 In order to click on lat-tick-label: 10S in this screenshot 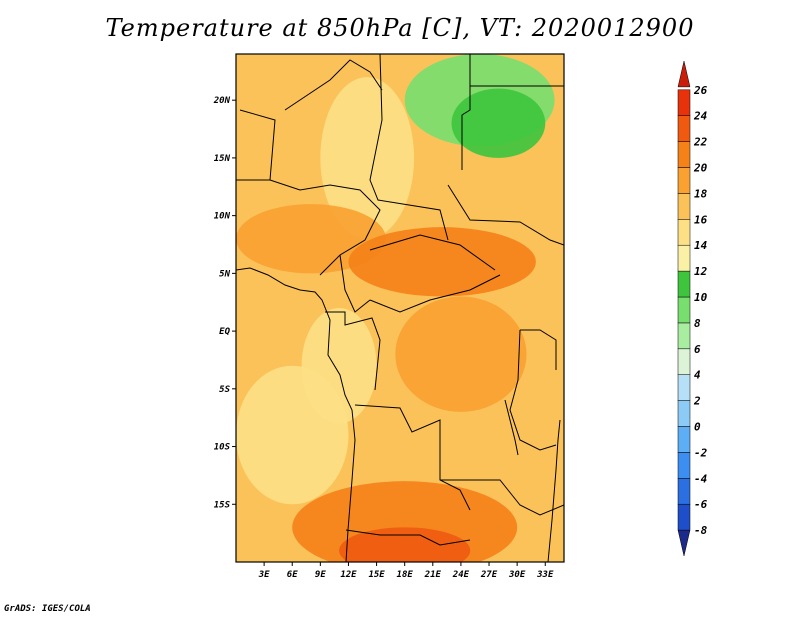, I will do `click(222, 448)`.